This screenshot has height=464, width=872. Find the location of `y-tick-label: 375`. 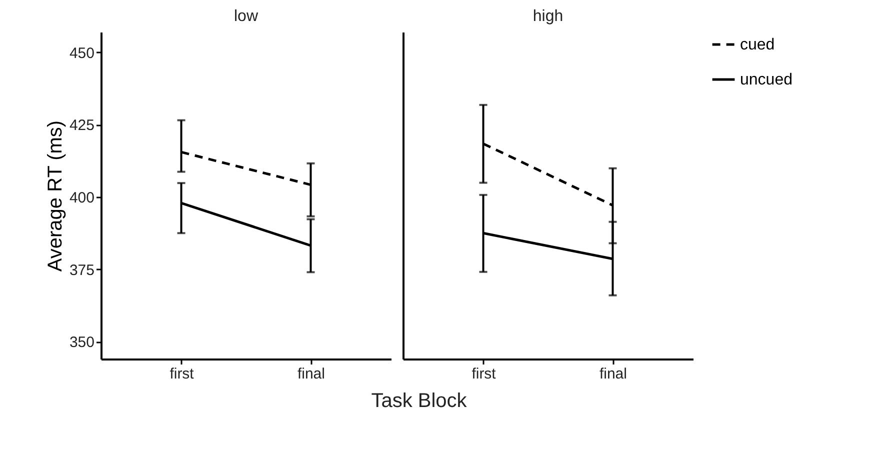

y-tick-label: 375 is located at coordinates (81, 270).